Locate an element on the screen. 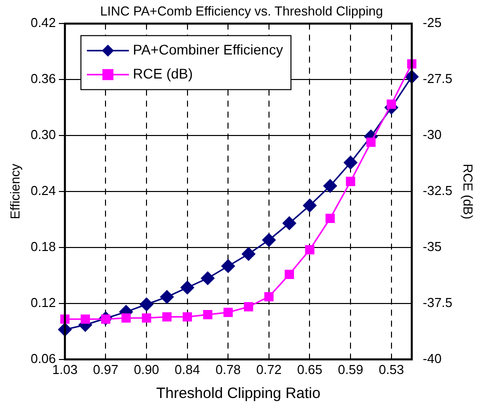 The image size is (487, 411). x-tick-label: 0.53 is located at coordinates (391, 369).